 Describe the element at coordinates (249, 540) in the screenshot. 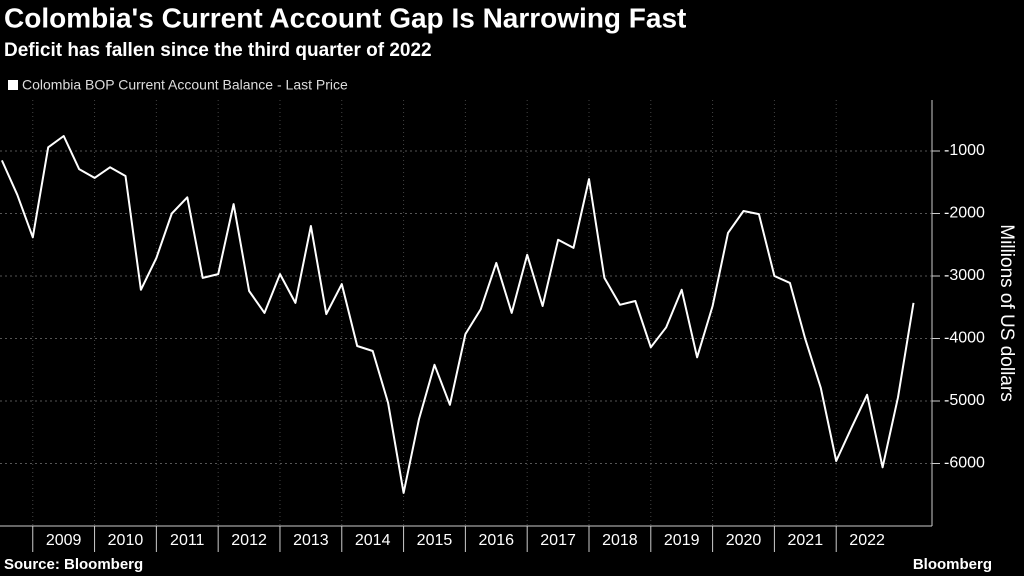

I see `x-tick-label: 2012` at that location.